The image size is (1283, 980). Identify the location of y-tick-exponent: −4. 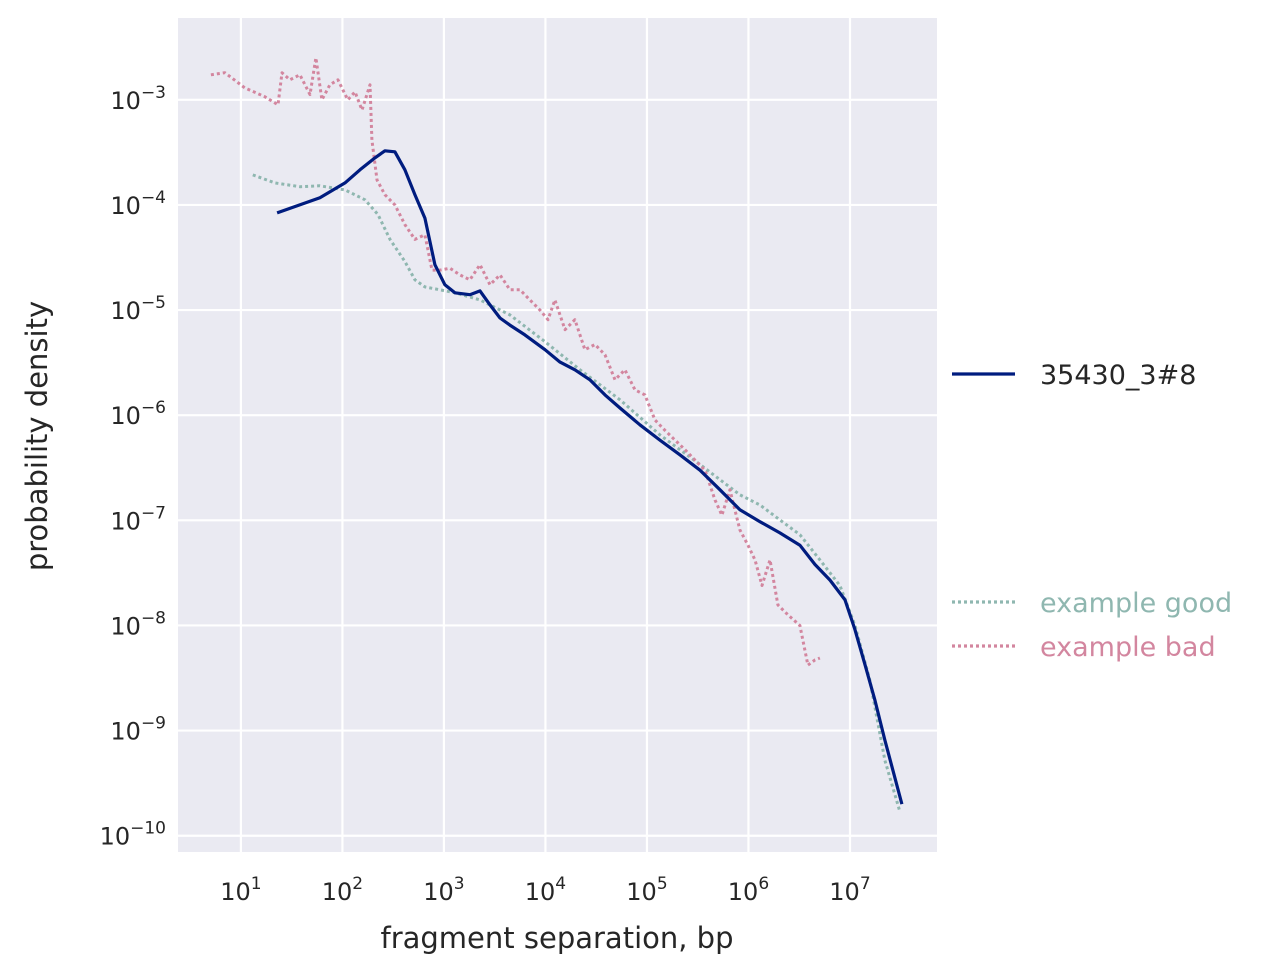
(153, 198).